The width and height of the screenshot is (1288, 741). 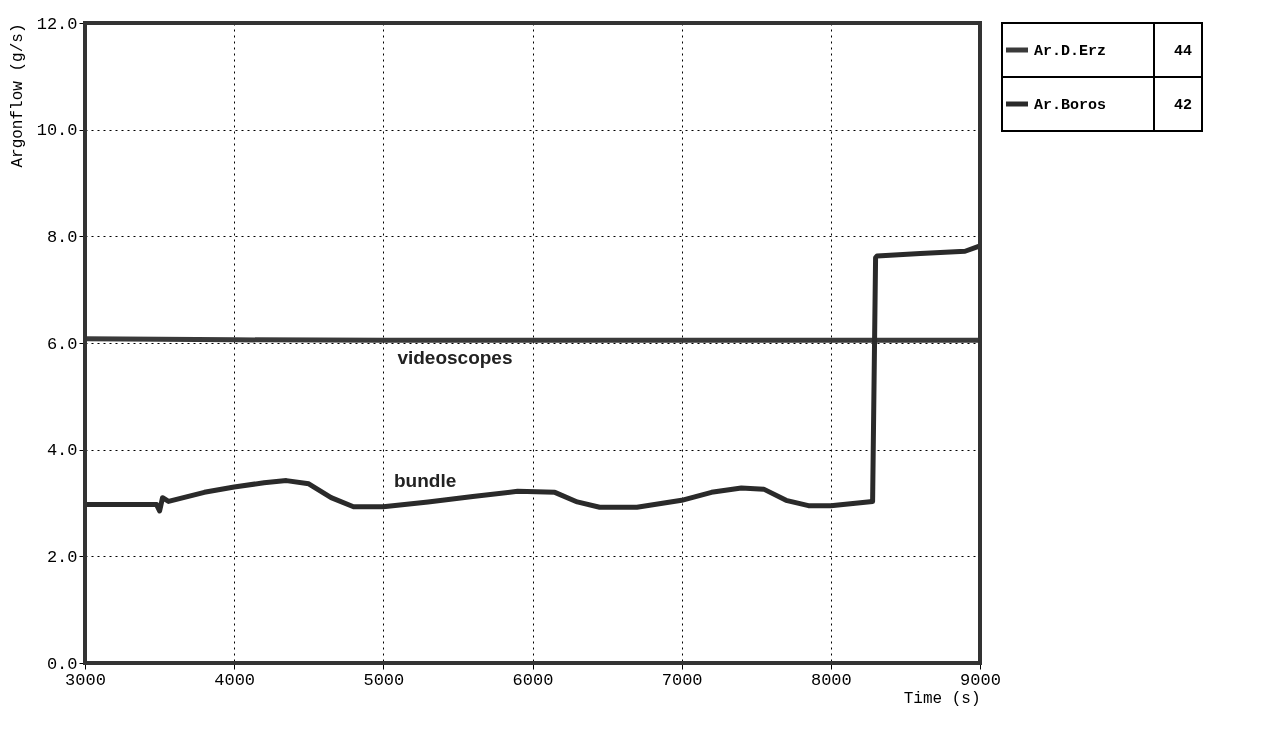 I want to click on y-axis-title: Argonflow (g/s), so click(x=17, y=95).